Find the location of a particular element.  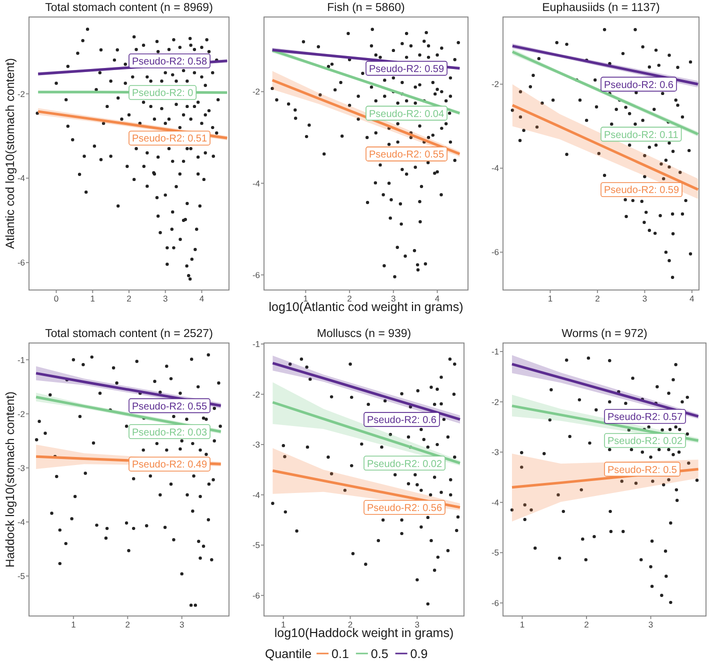

chart-title: Total stomach content (n = 2527) is located at coordinates (129, 334).